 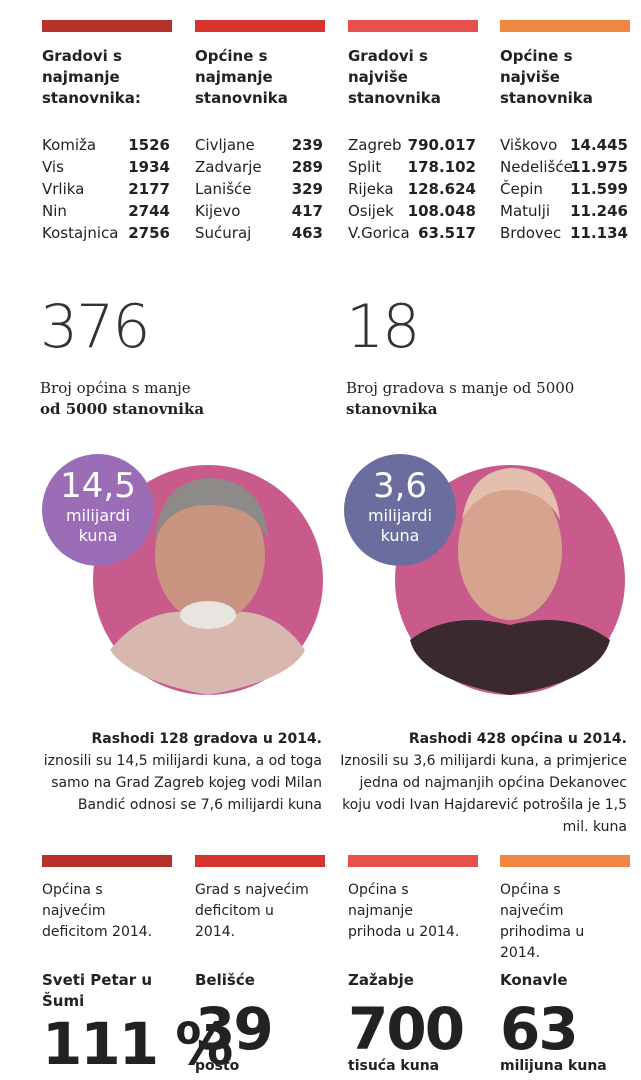 I want to click on column-heading: Gradovi s najviše stanovnika, so click(x=394, y=77).